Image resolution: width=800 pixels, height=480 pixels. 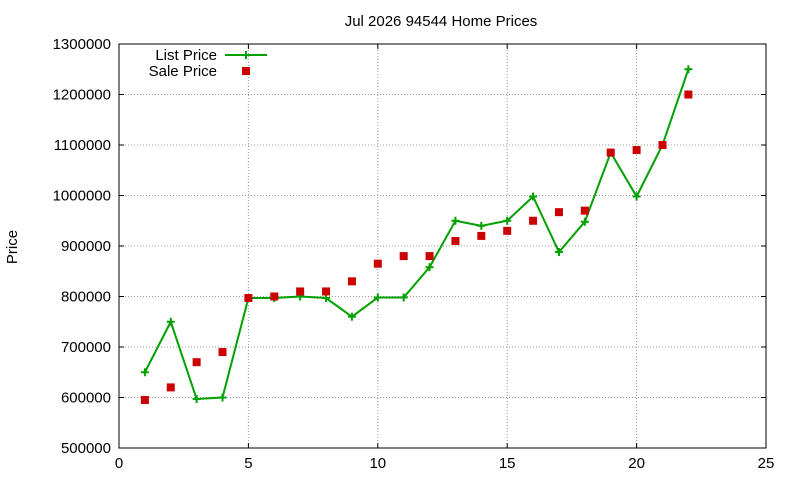 What do you see at coordinates (766, 463) in the screenshot?
I see `x-tick-label: 25` at bounding box center [766, 463].